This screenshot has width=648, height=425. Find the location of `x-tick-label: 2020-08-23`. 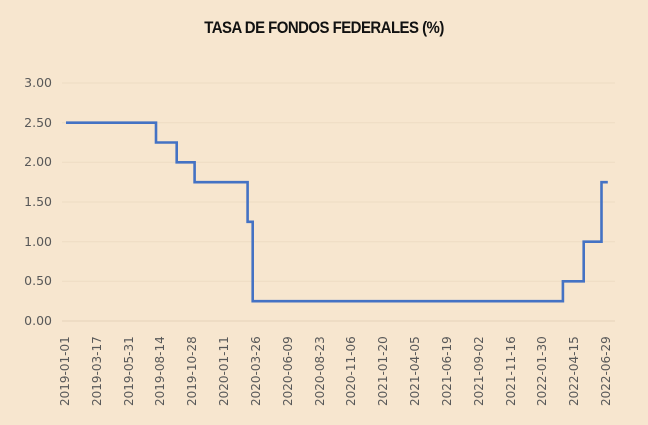

x-tick-label: 2020-08-23 is located at coordinates (319, 371).